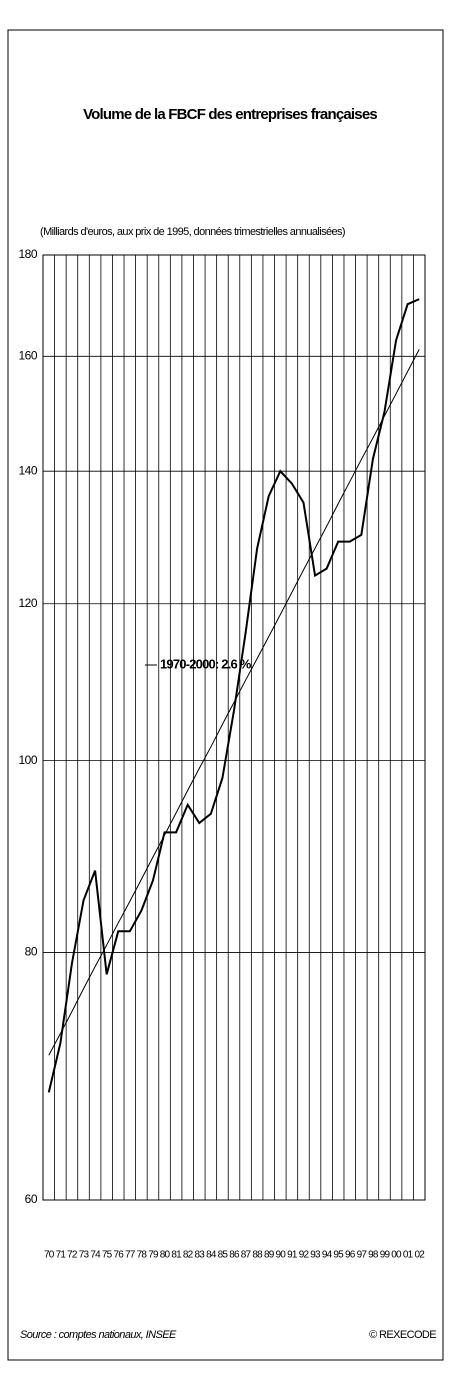  What do you see at coordinates (27, 355) in the screenshot?
I see `y-tick-label: 160` at bounding box center [27, 355].